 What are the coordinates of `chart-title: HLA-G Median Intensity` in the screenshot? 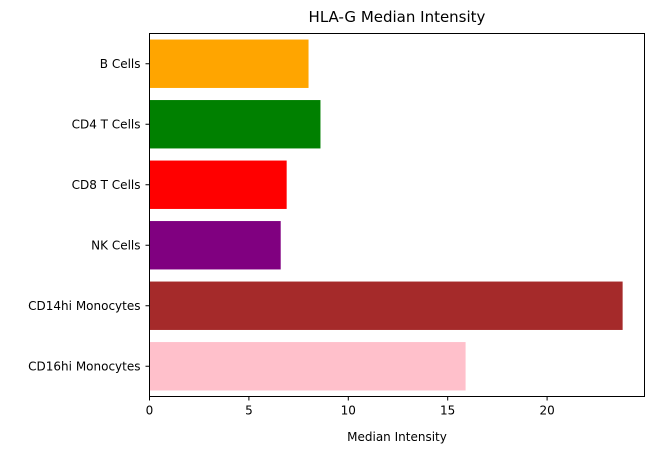 It's located at (397, 17).